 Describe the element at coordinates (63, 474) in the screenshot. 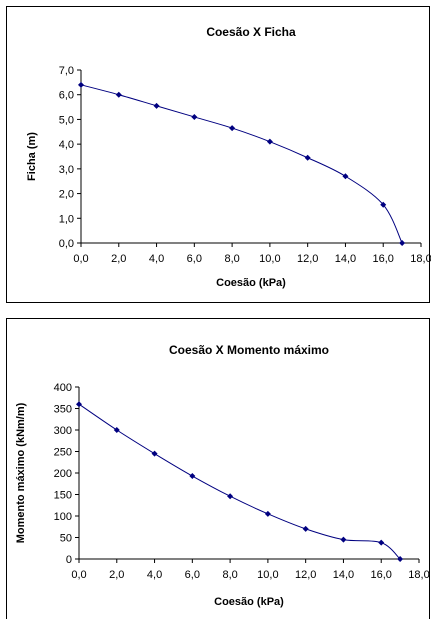

I see `y-tick-label: 200` at that location.